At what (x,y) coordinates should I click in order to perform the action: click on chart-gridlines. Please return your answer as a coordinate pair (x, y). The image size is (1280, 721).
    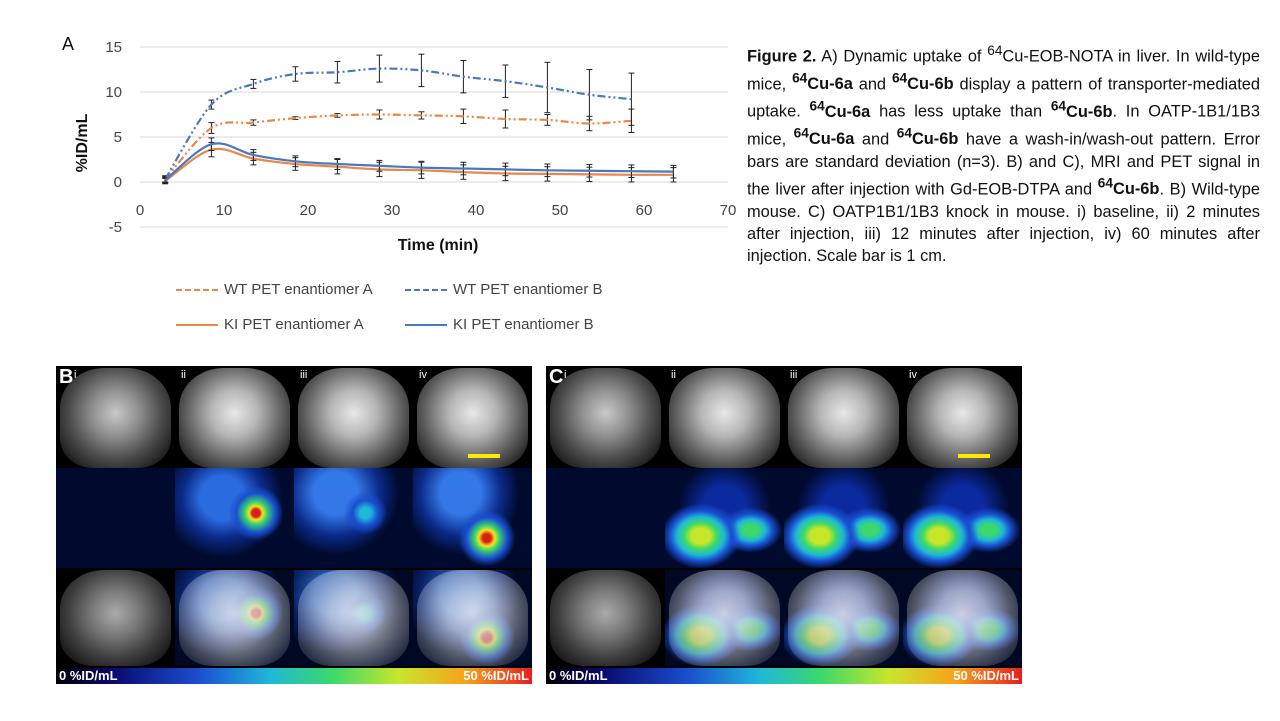
    Looking at the image, I should click on (434, 137).